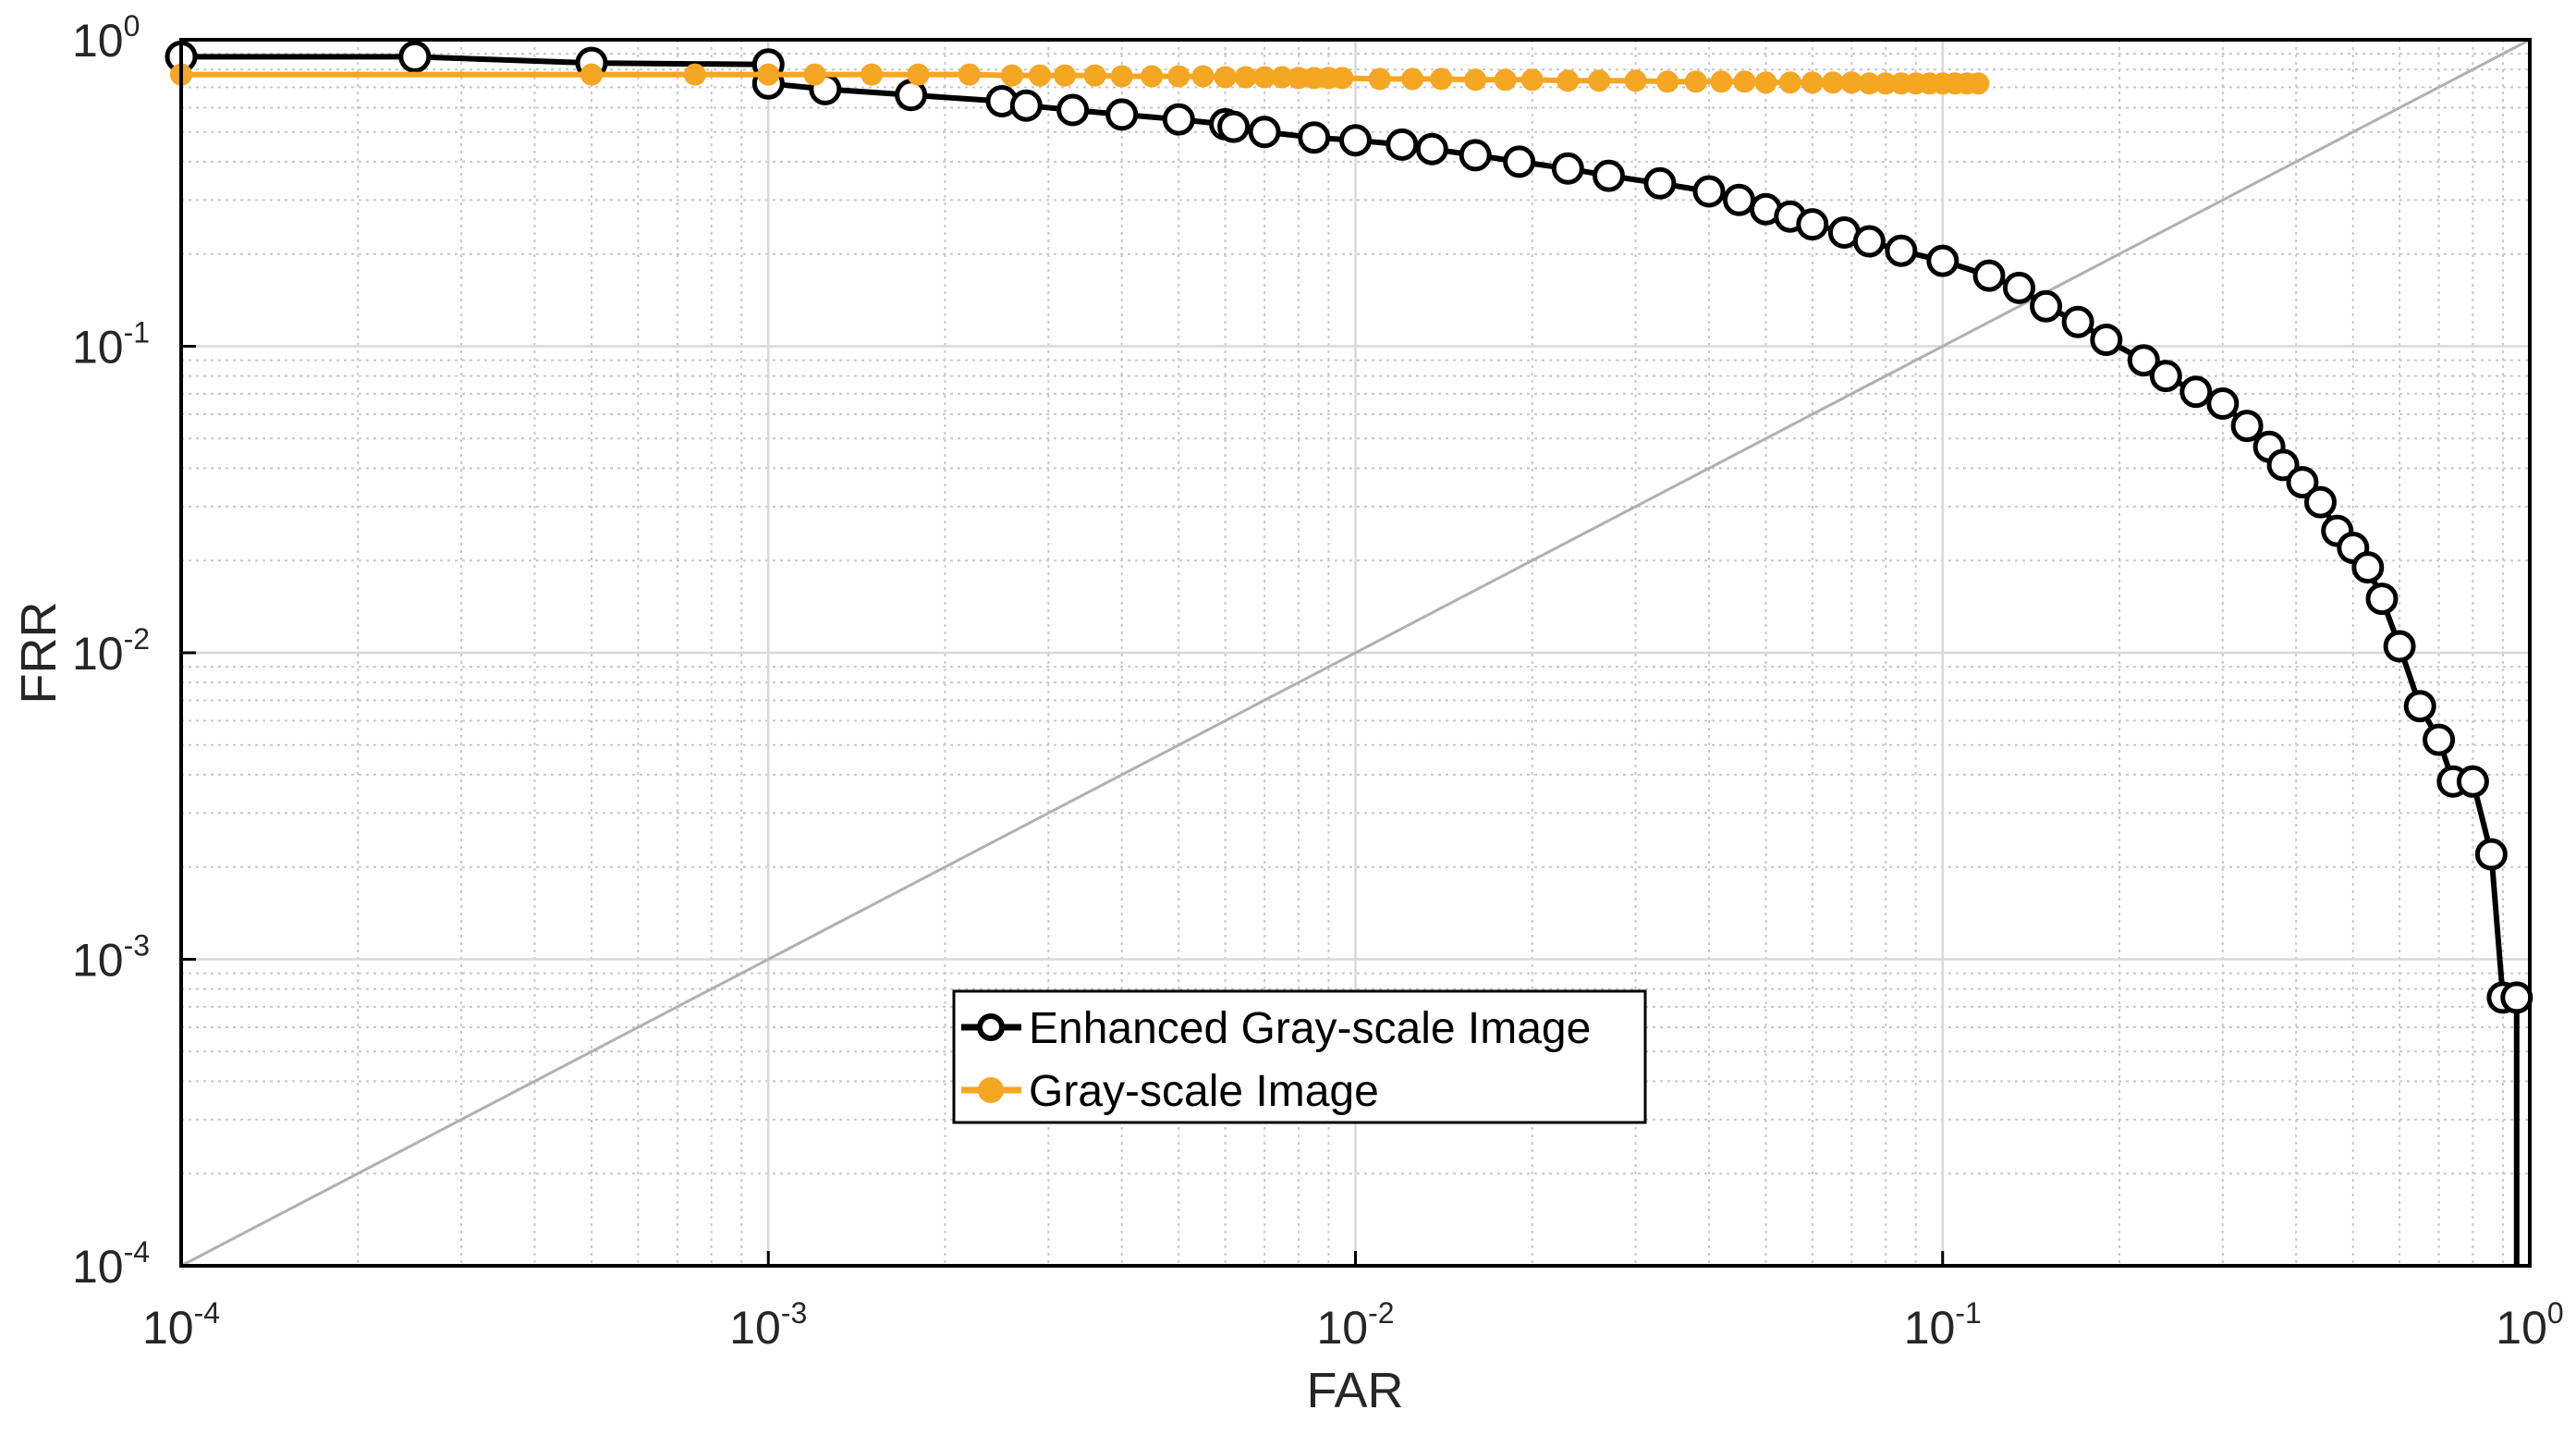 The image size is (2576, 1435). I want to click on x-tick-label: 10⁻⁴, so click(181, 1325).